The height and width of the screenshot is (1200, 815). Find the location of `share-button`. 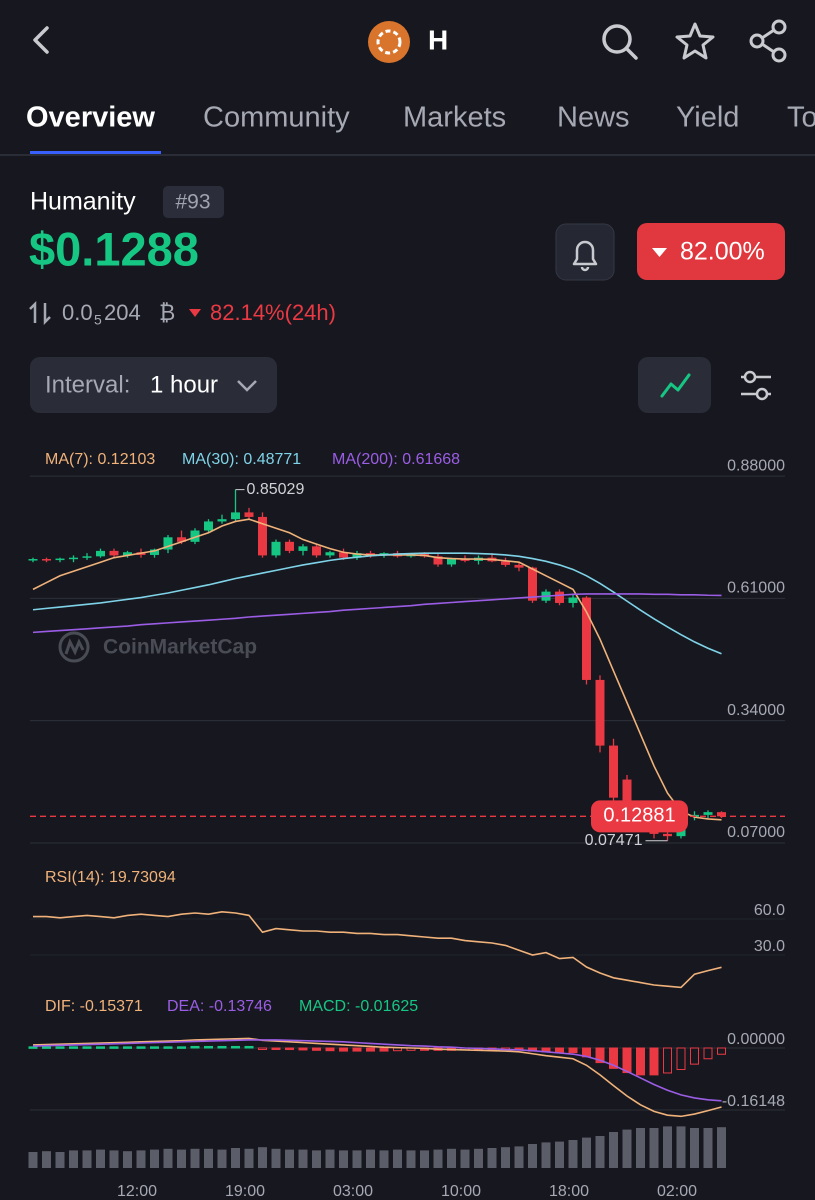

share-button is located at coordinates (768, 41).